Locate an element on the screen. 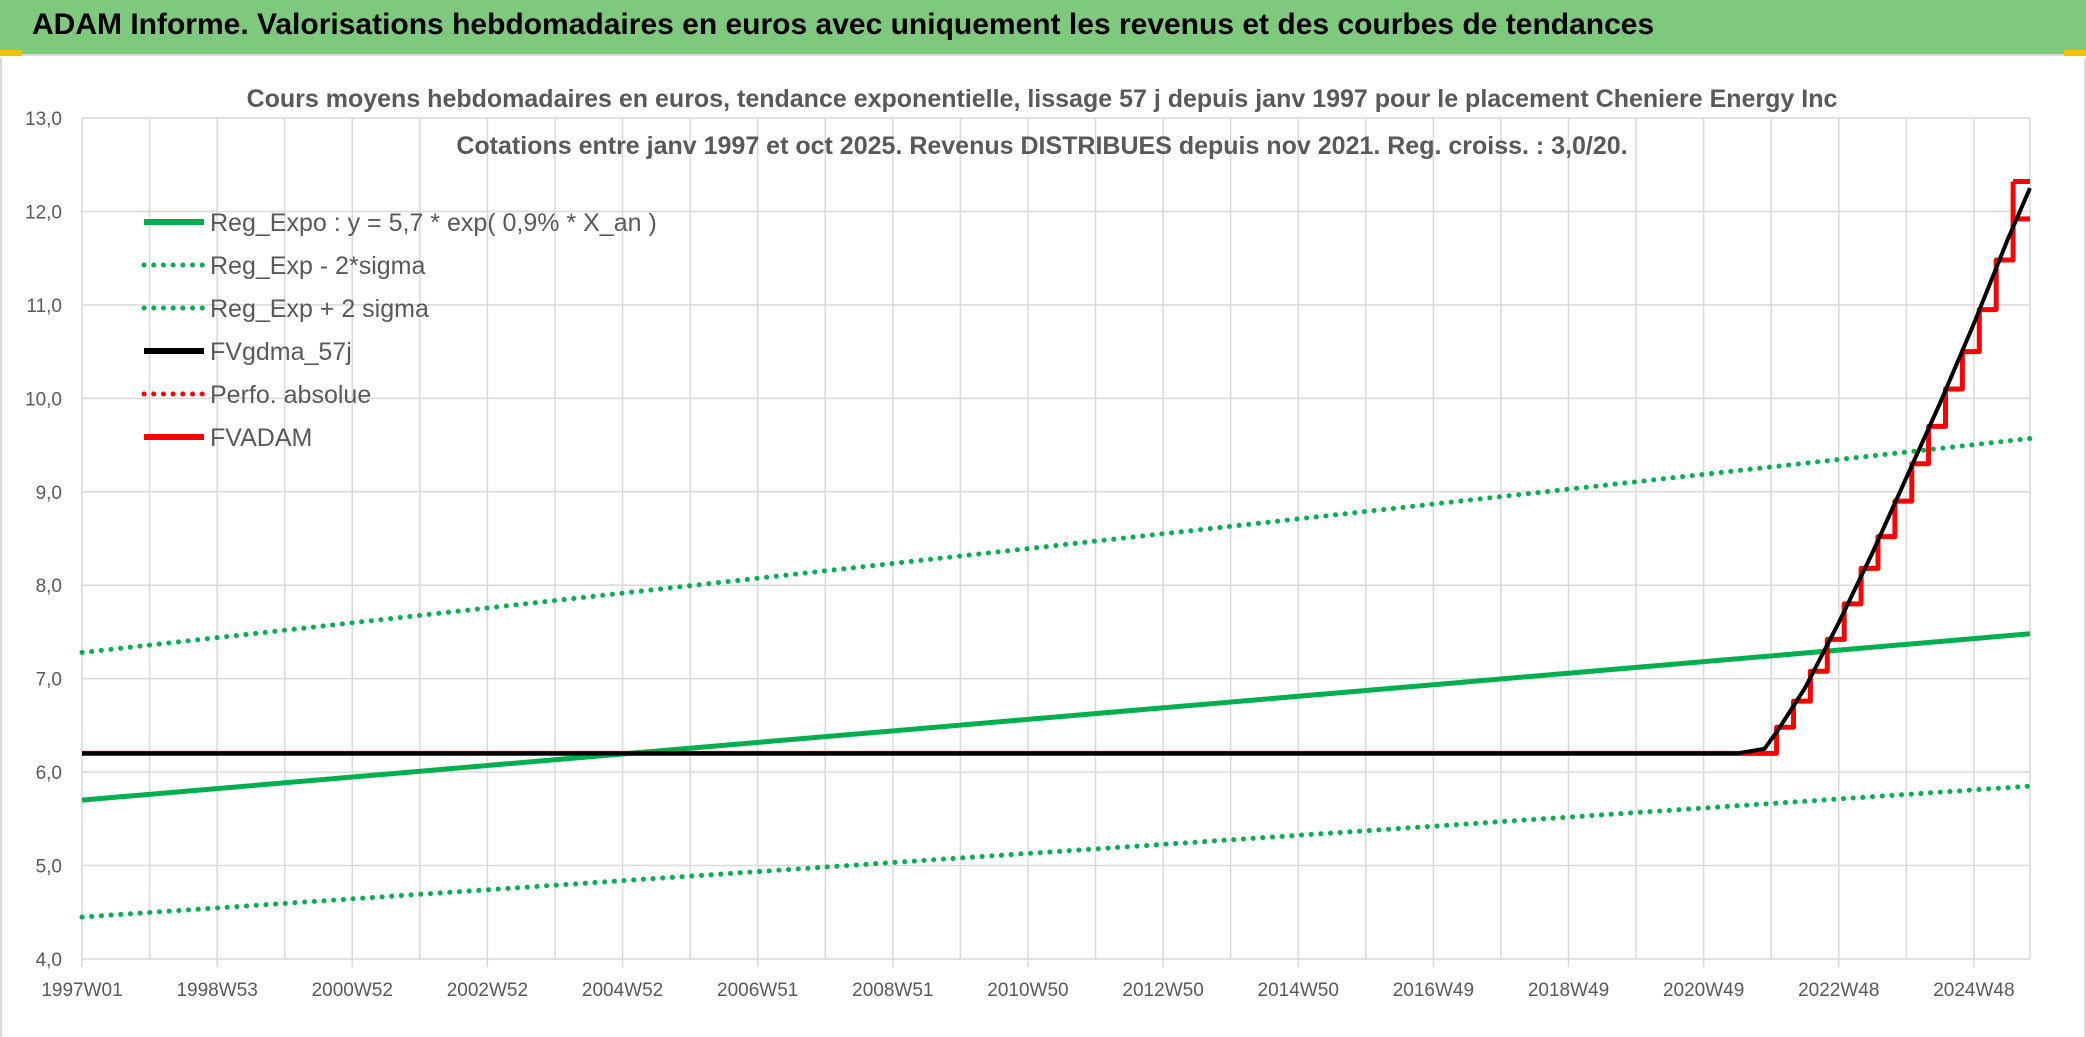 This screenshot has height=1037, width=2086. legend-label-4: Perfo. absolue is located at coordinates (290, 395).